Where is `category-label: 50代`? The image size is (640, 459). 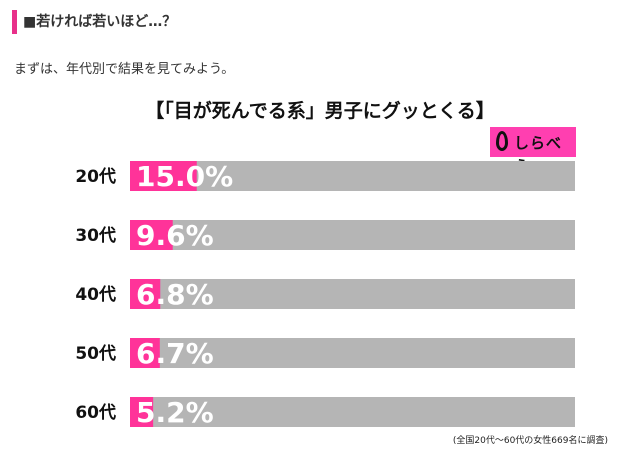 category-label: 50代 is located at coordinates (95, 353).